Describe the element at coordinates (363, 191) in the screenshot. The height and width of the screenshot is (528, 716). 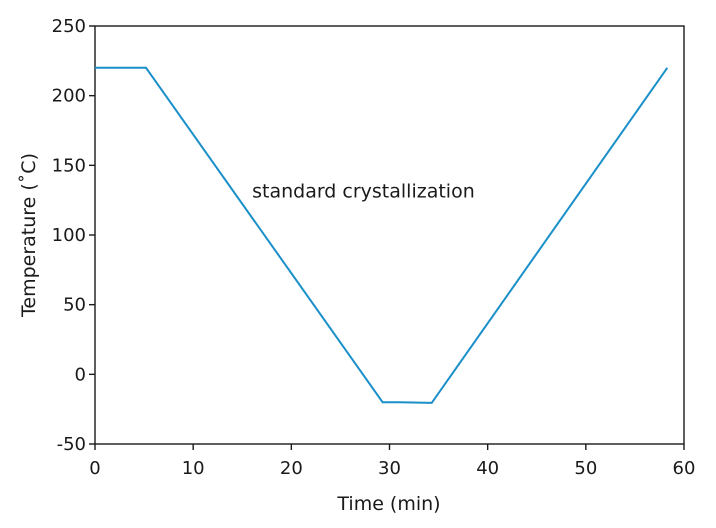
I see `annotation-label: standard crystallization` at that location.